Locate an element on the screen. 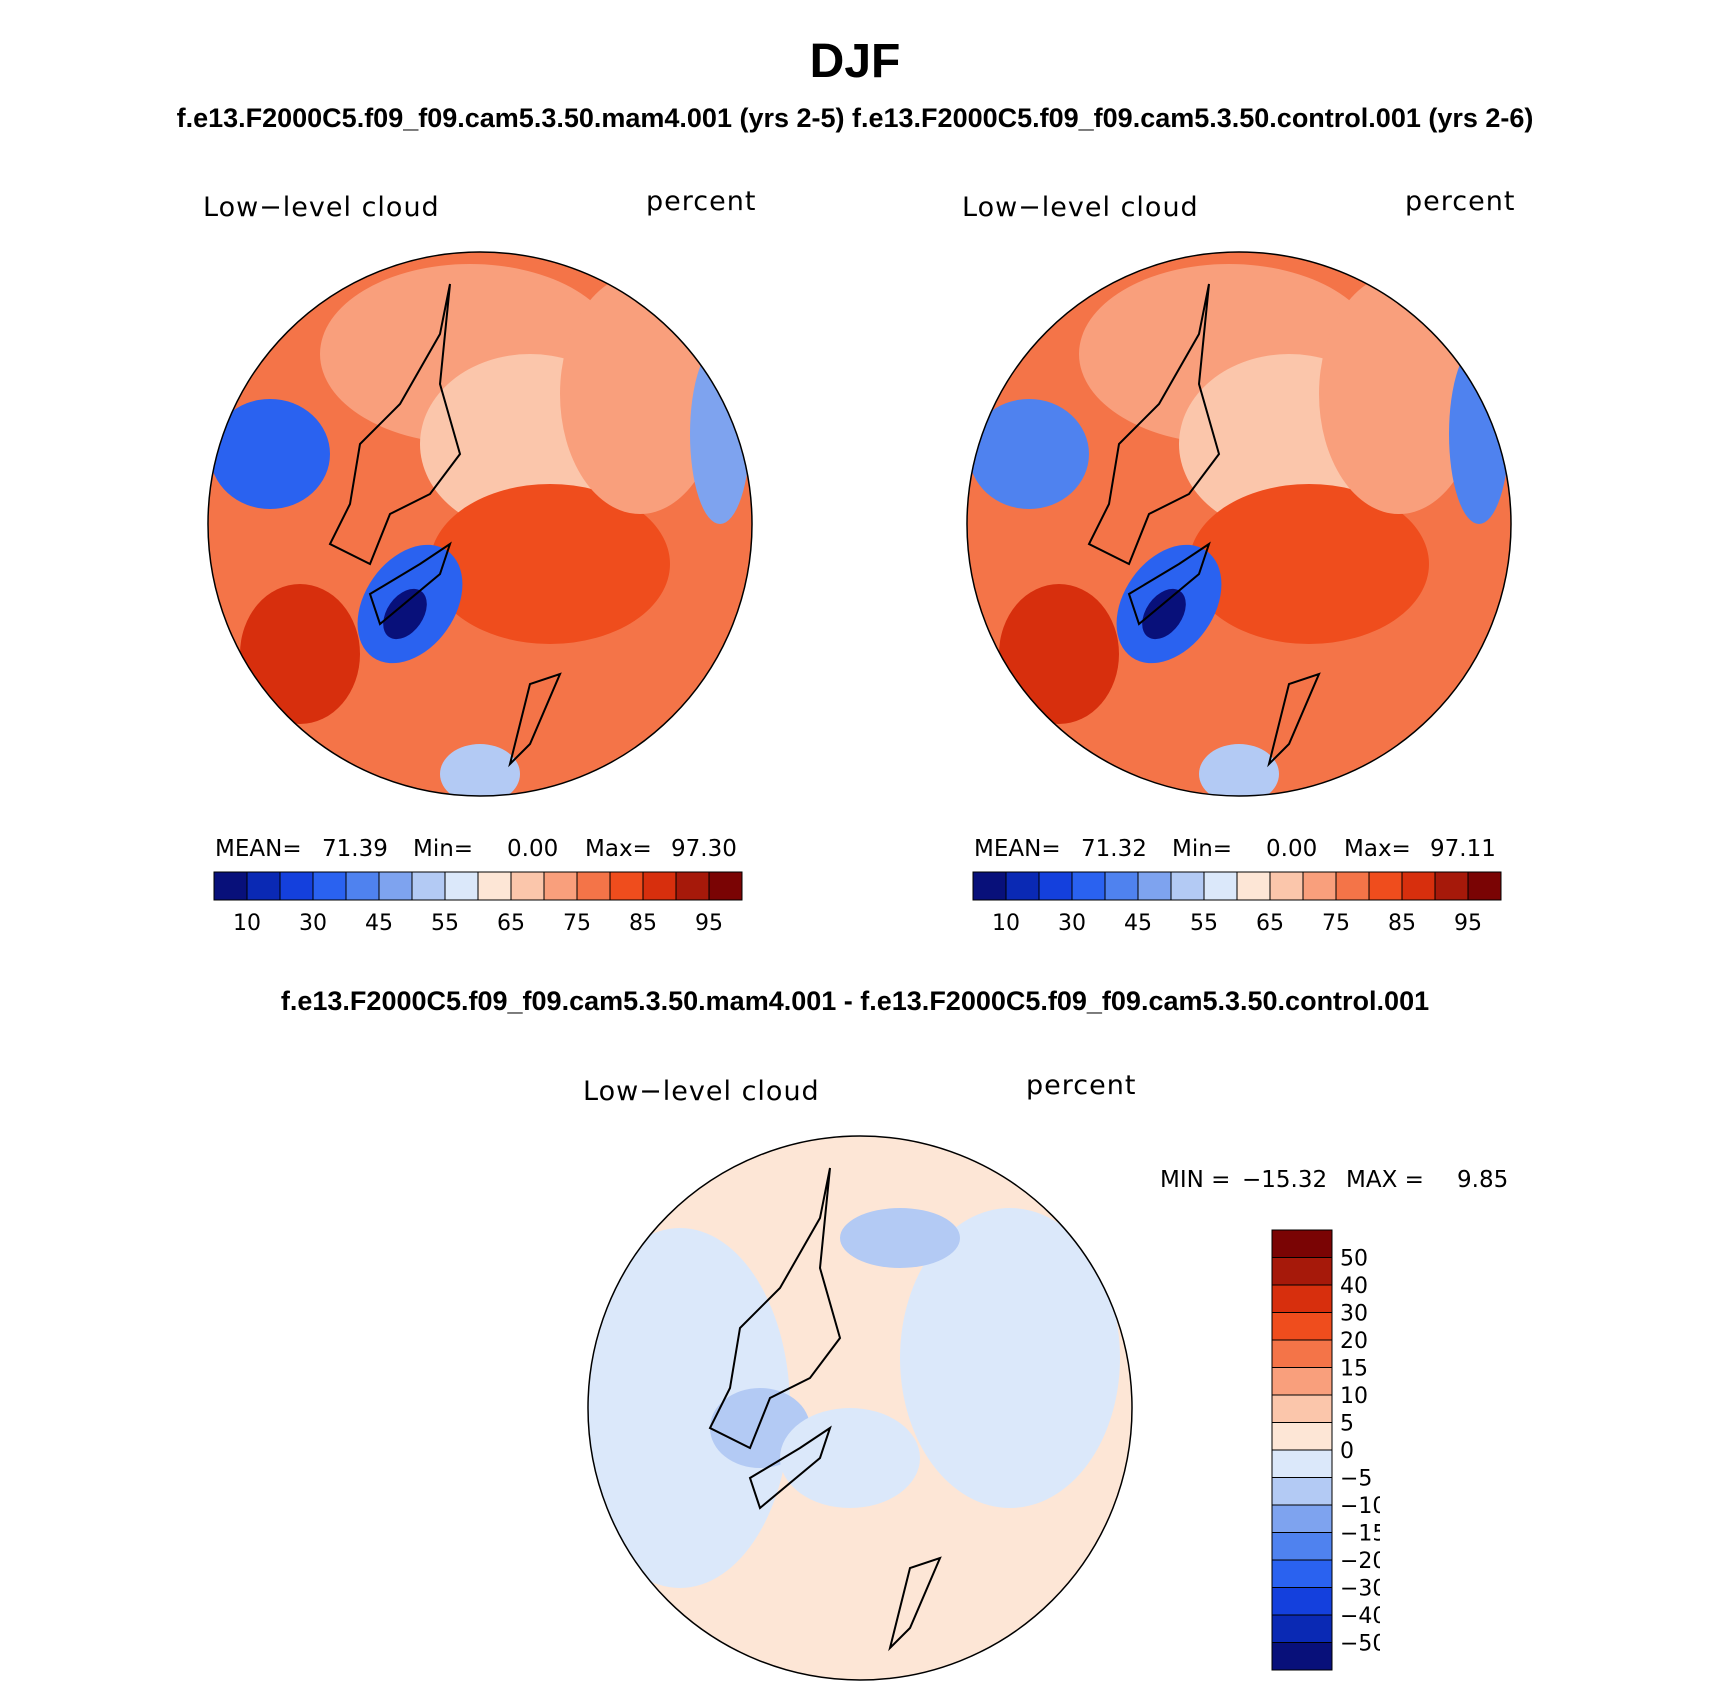 This screenshot has width=1710, height=1688. panel1-colorbar-tick-label: 45 is located at coordinates (379, 923).